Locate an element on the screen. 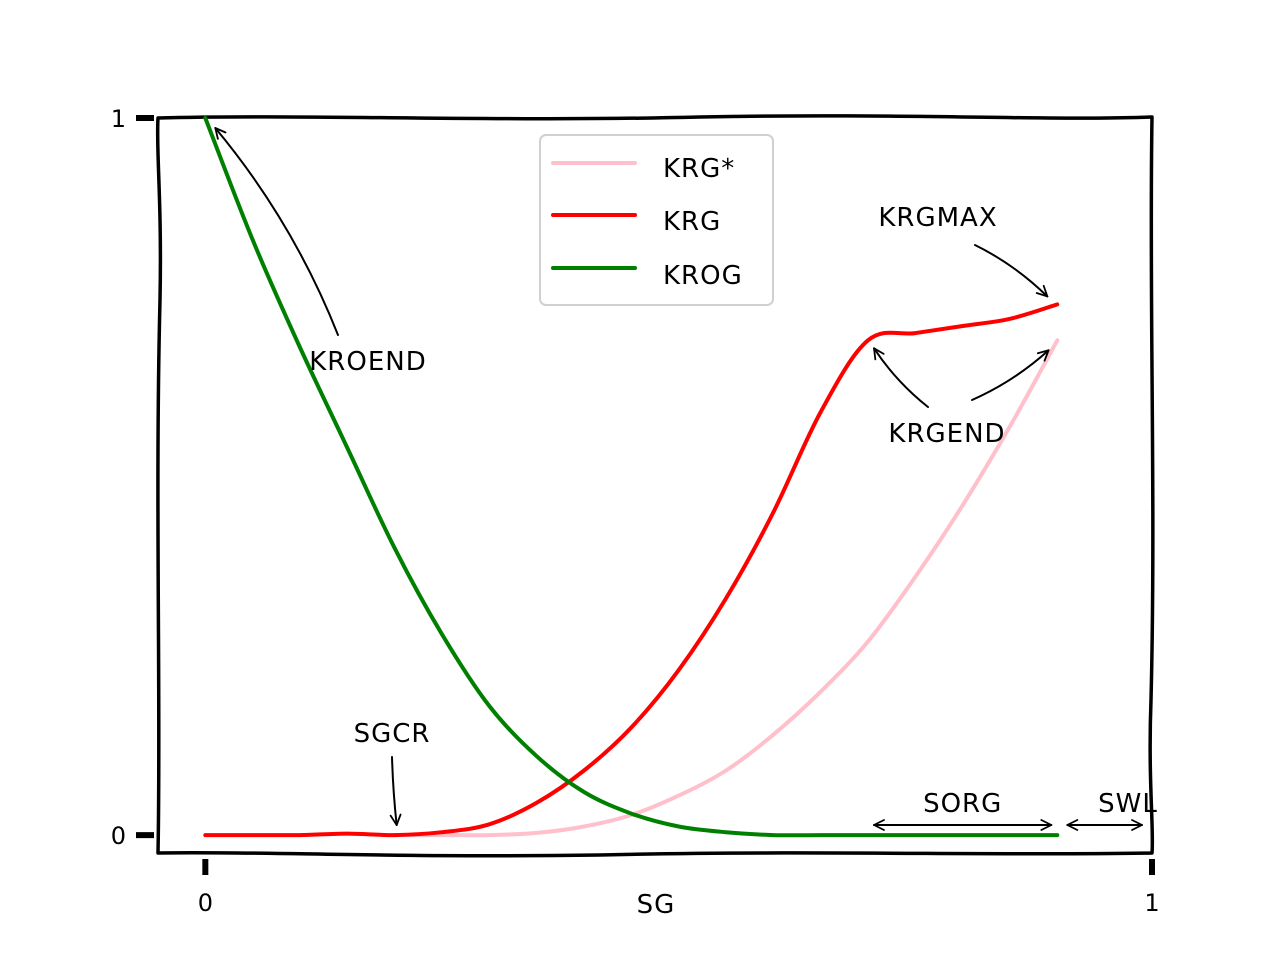  krgend-arrow-left is located at coordinates (901, 377).